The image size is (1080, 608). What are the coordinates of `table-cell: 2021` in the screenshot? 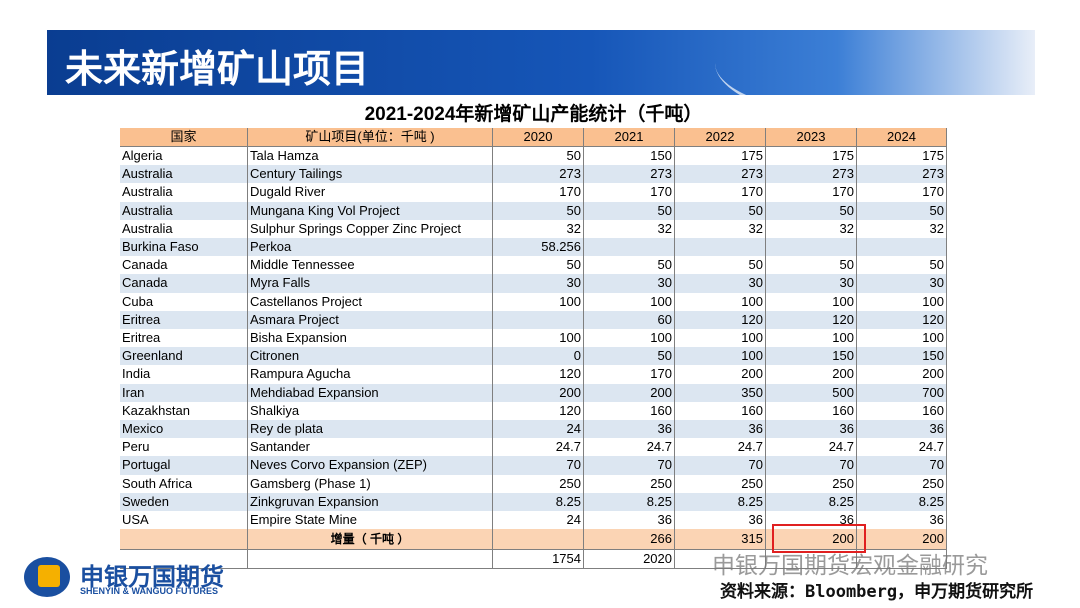 It's located at (629, 137).